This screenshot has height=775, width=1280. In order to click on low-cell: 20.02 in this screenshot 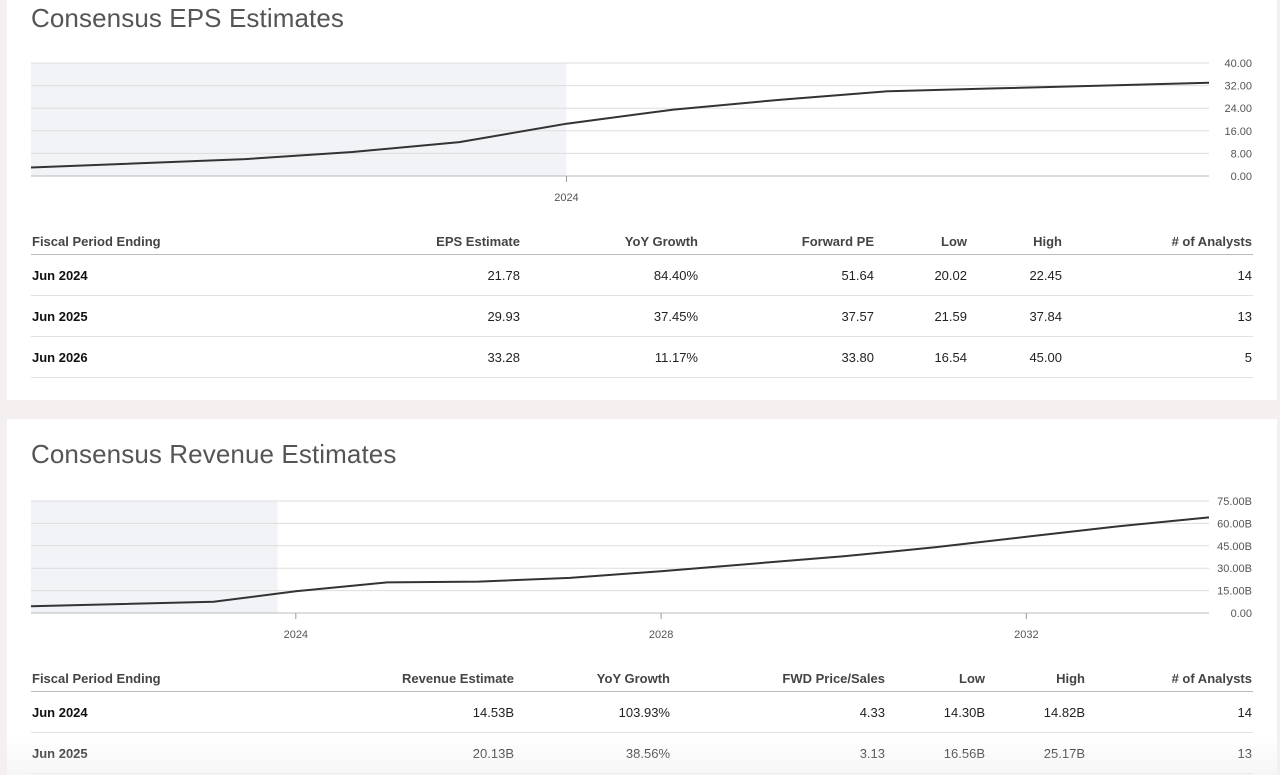, I will do `click(921, 275)`.